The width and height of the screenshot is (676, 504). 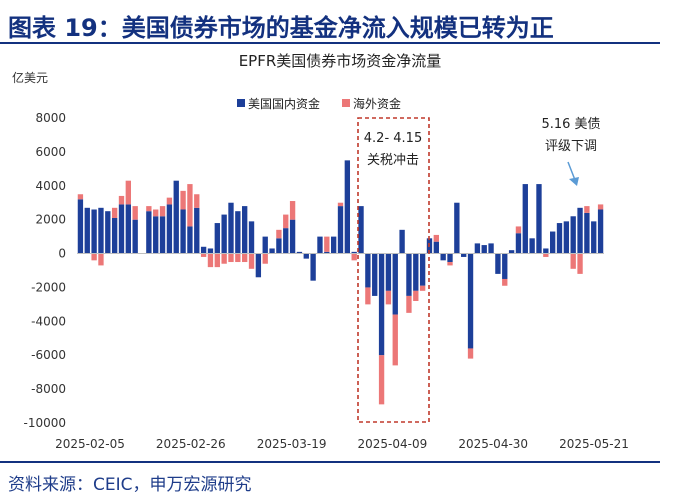 I want to click on legend-swatch-domestic, so click(x=241, y=103).